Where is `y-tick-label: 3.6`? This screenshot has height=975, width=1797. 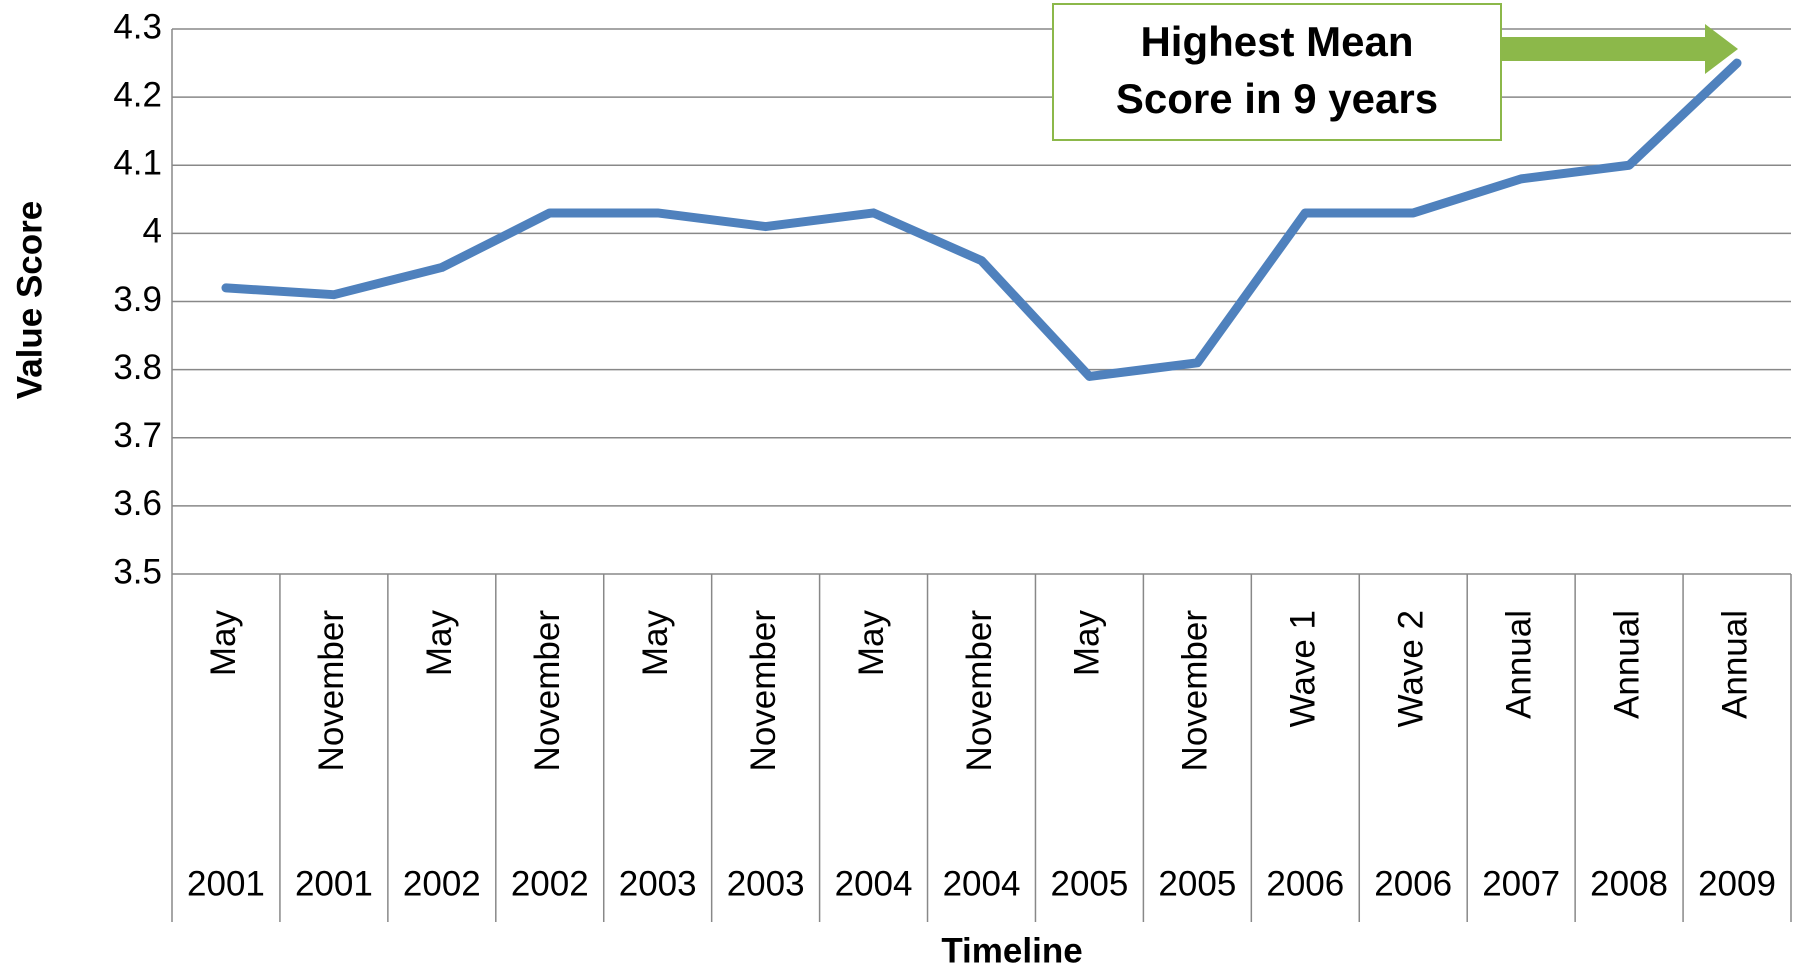
y-tick-label: 3.6 is located at coordinates (137, 503).